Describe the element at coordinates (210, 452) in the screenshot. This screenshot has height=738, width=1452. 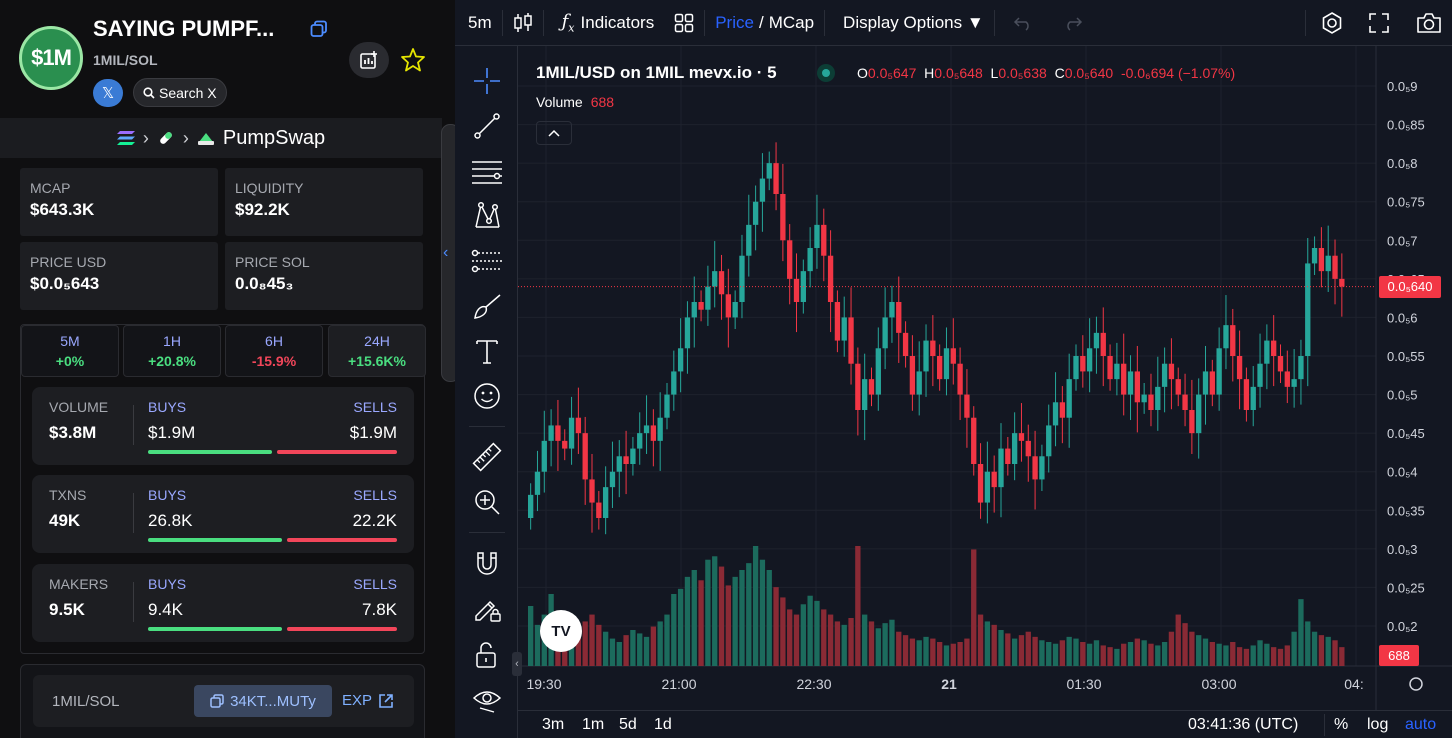
I see `buy-ratio-bar` at that location.